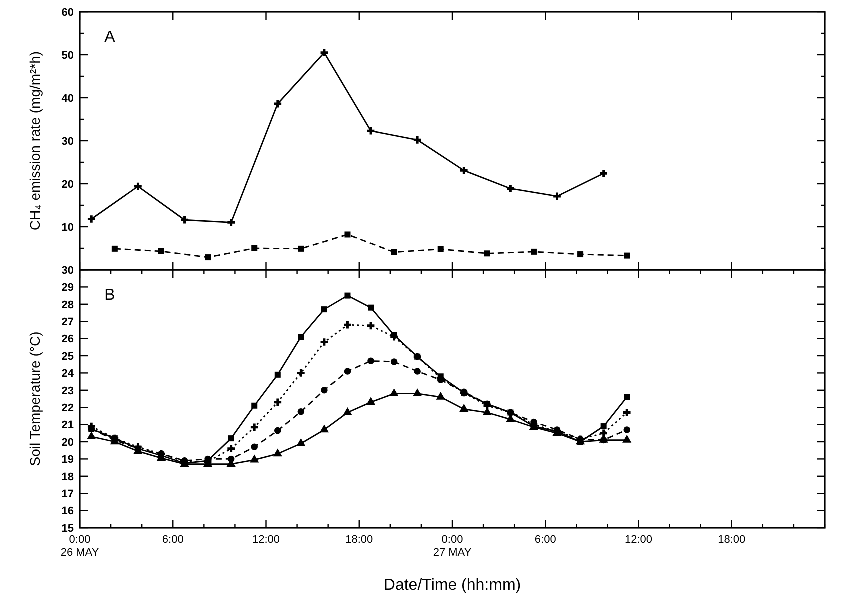 The height and width of the screenshot is (609, 845). I want to click on y-tick-label: 50, so click(68, 56).